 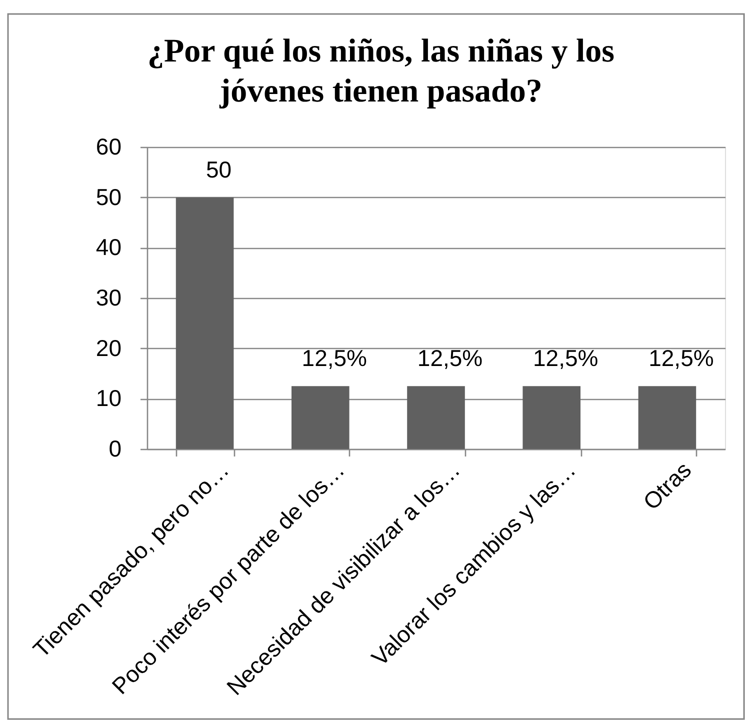 What do you see at coordinates (109, 398) in the screenshot?
I see `y-tick-label: 10` at bounding box center [109, 398].